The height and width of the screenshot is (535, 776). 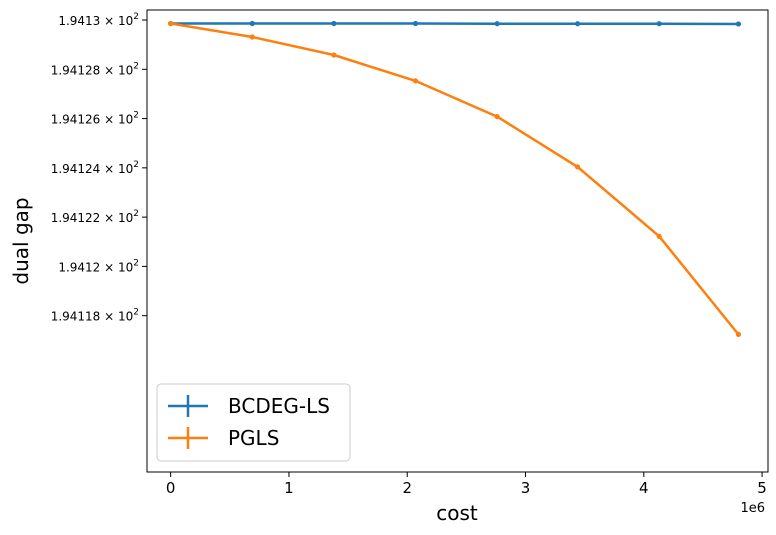 What do you see at coordinates (95, 119) in the screenshot?
I see `y-tick-label: 1.94126 × 10²` at bounding box center [95, 119].